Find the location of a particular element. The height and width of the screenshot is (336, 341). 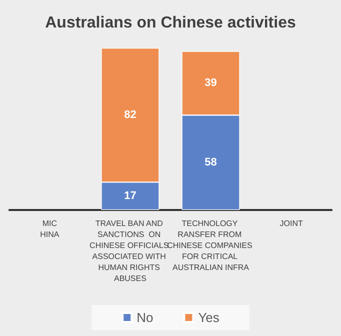

data-label: 17 is located at coordinates (130, 196).